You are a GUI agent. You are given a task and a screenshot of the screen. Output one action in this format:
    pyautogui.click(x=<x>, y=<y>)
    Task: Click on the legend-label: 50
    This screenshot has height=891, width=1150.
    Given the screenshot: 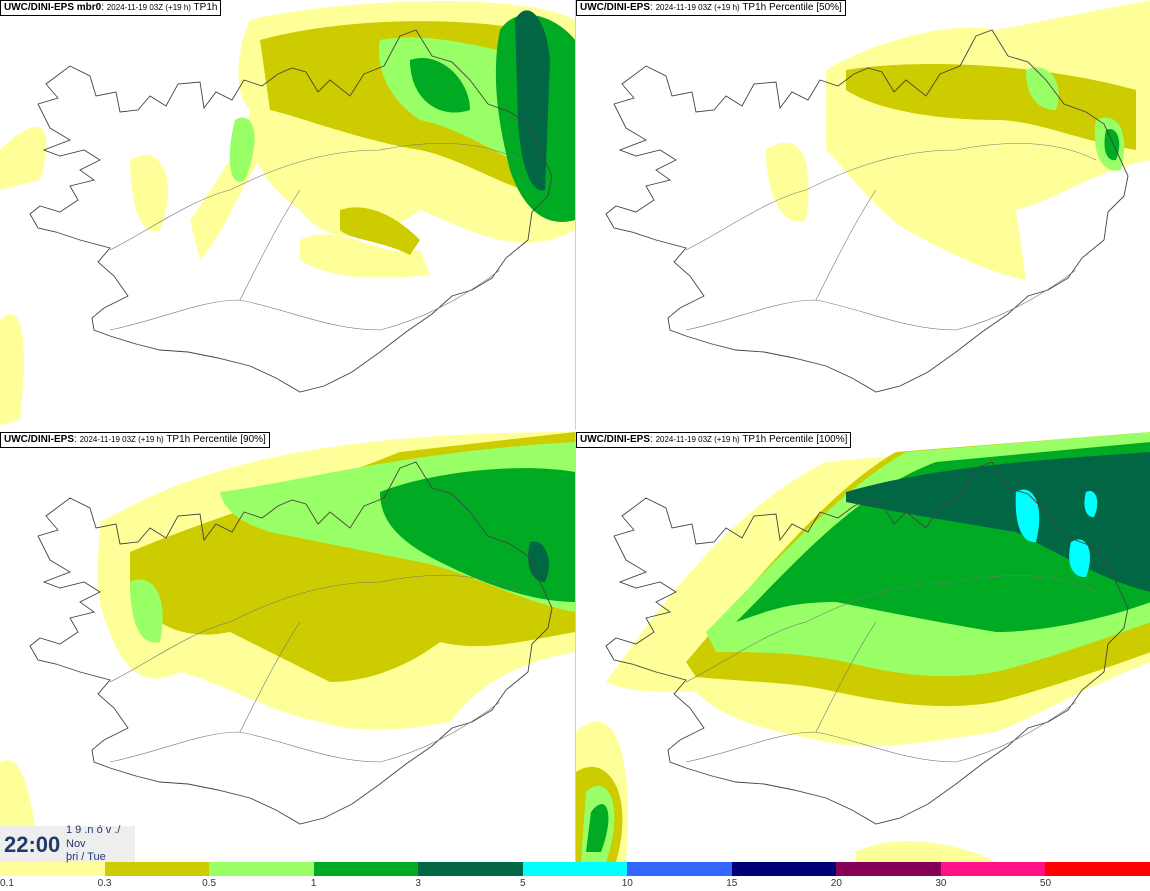 What is the action you would take?
    pyautogui.click(x=1045, y=883)
    